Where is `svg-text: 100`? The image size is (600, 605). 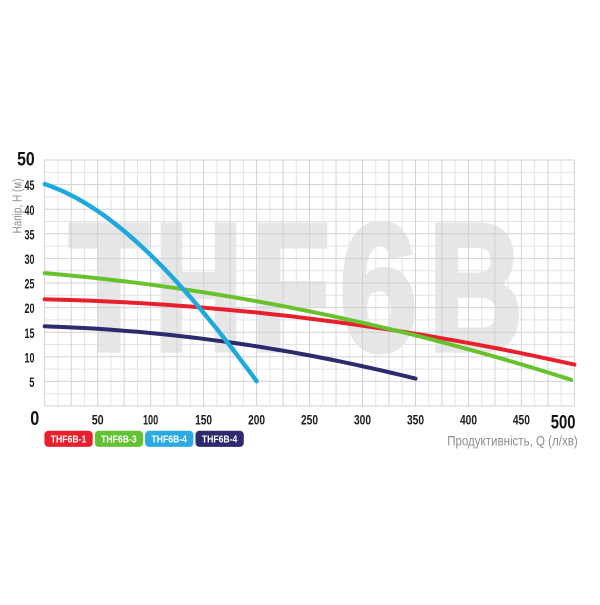 svg-text: 100 is located at coordinates (150, 419).